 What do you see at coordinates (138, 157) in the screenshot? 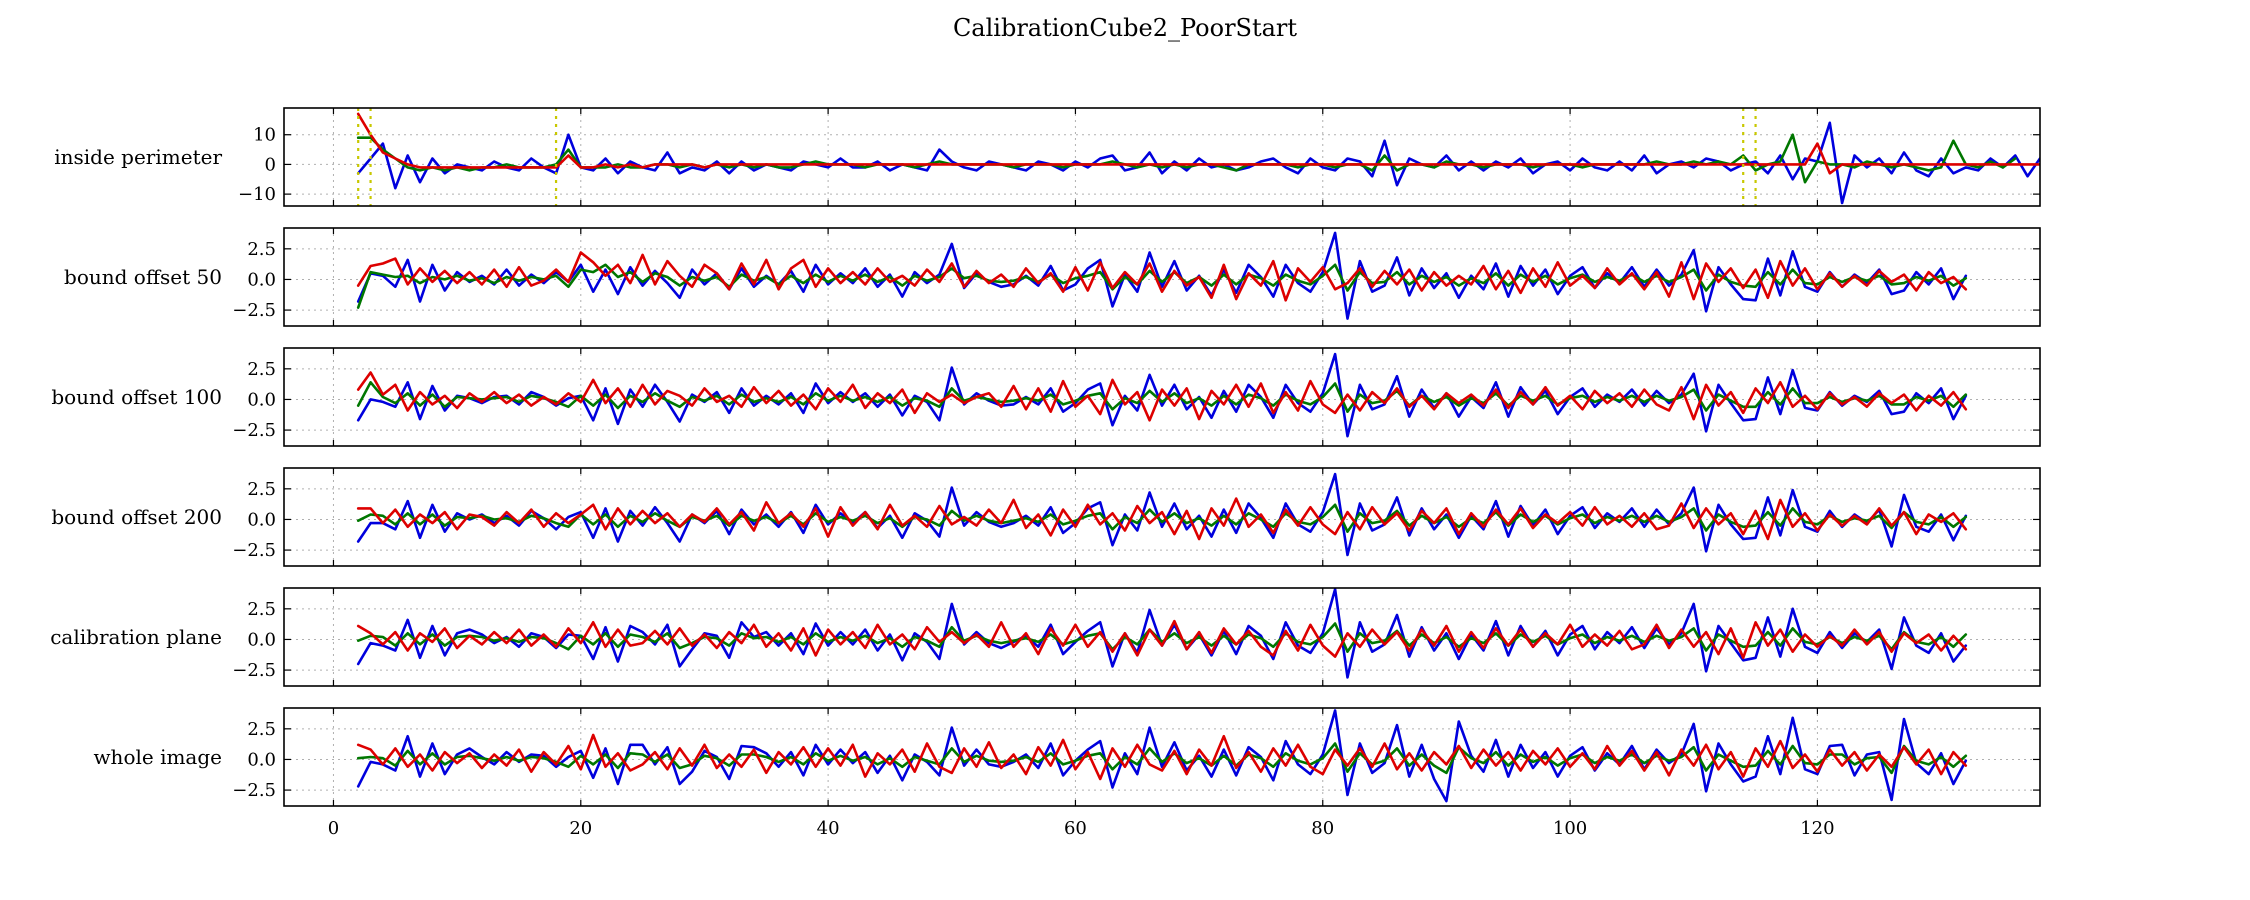
I see `panel-label: inside perimeter` at bounding box center [138, 157].